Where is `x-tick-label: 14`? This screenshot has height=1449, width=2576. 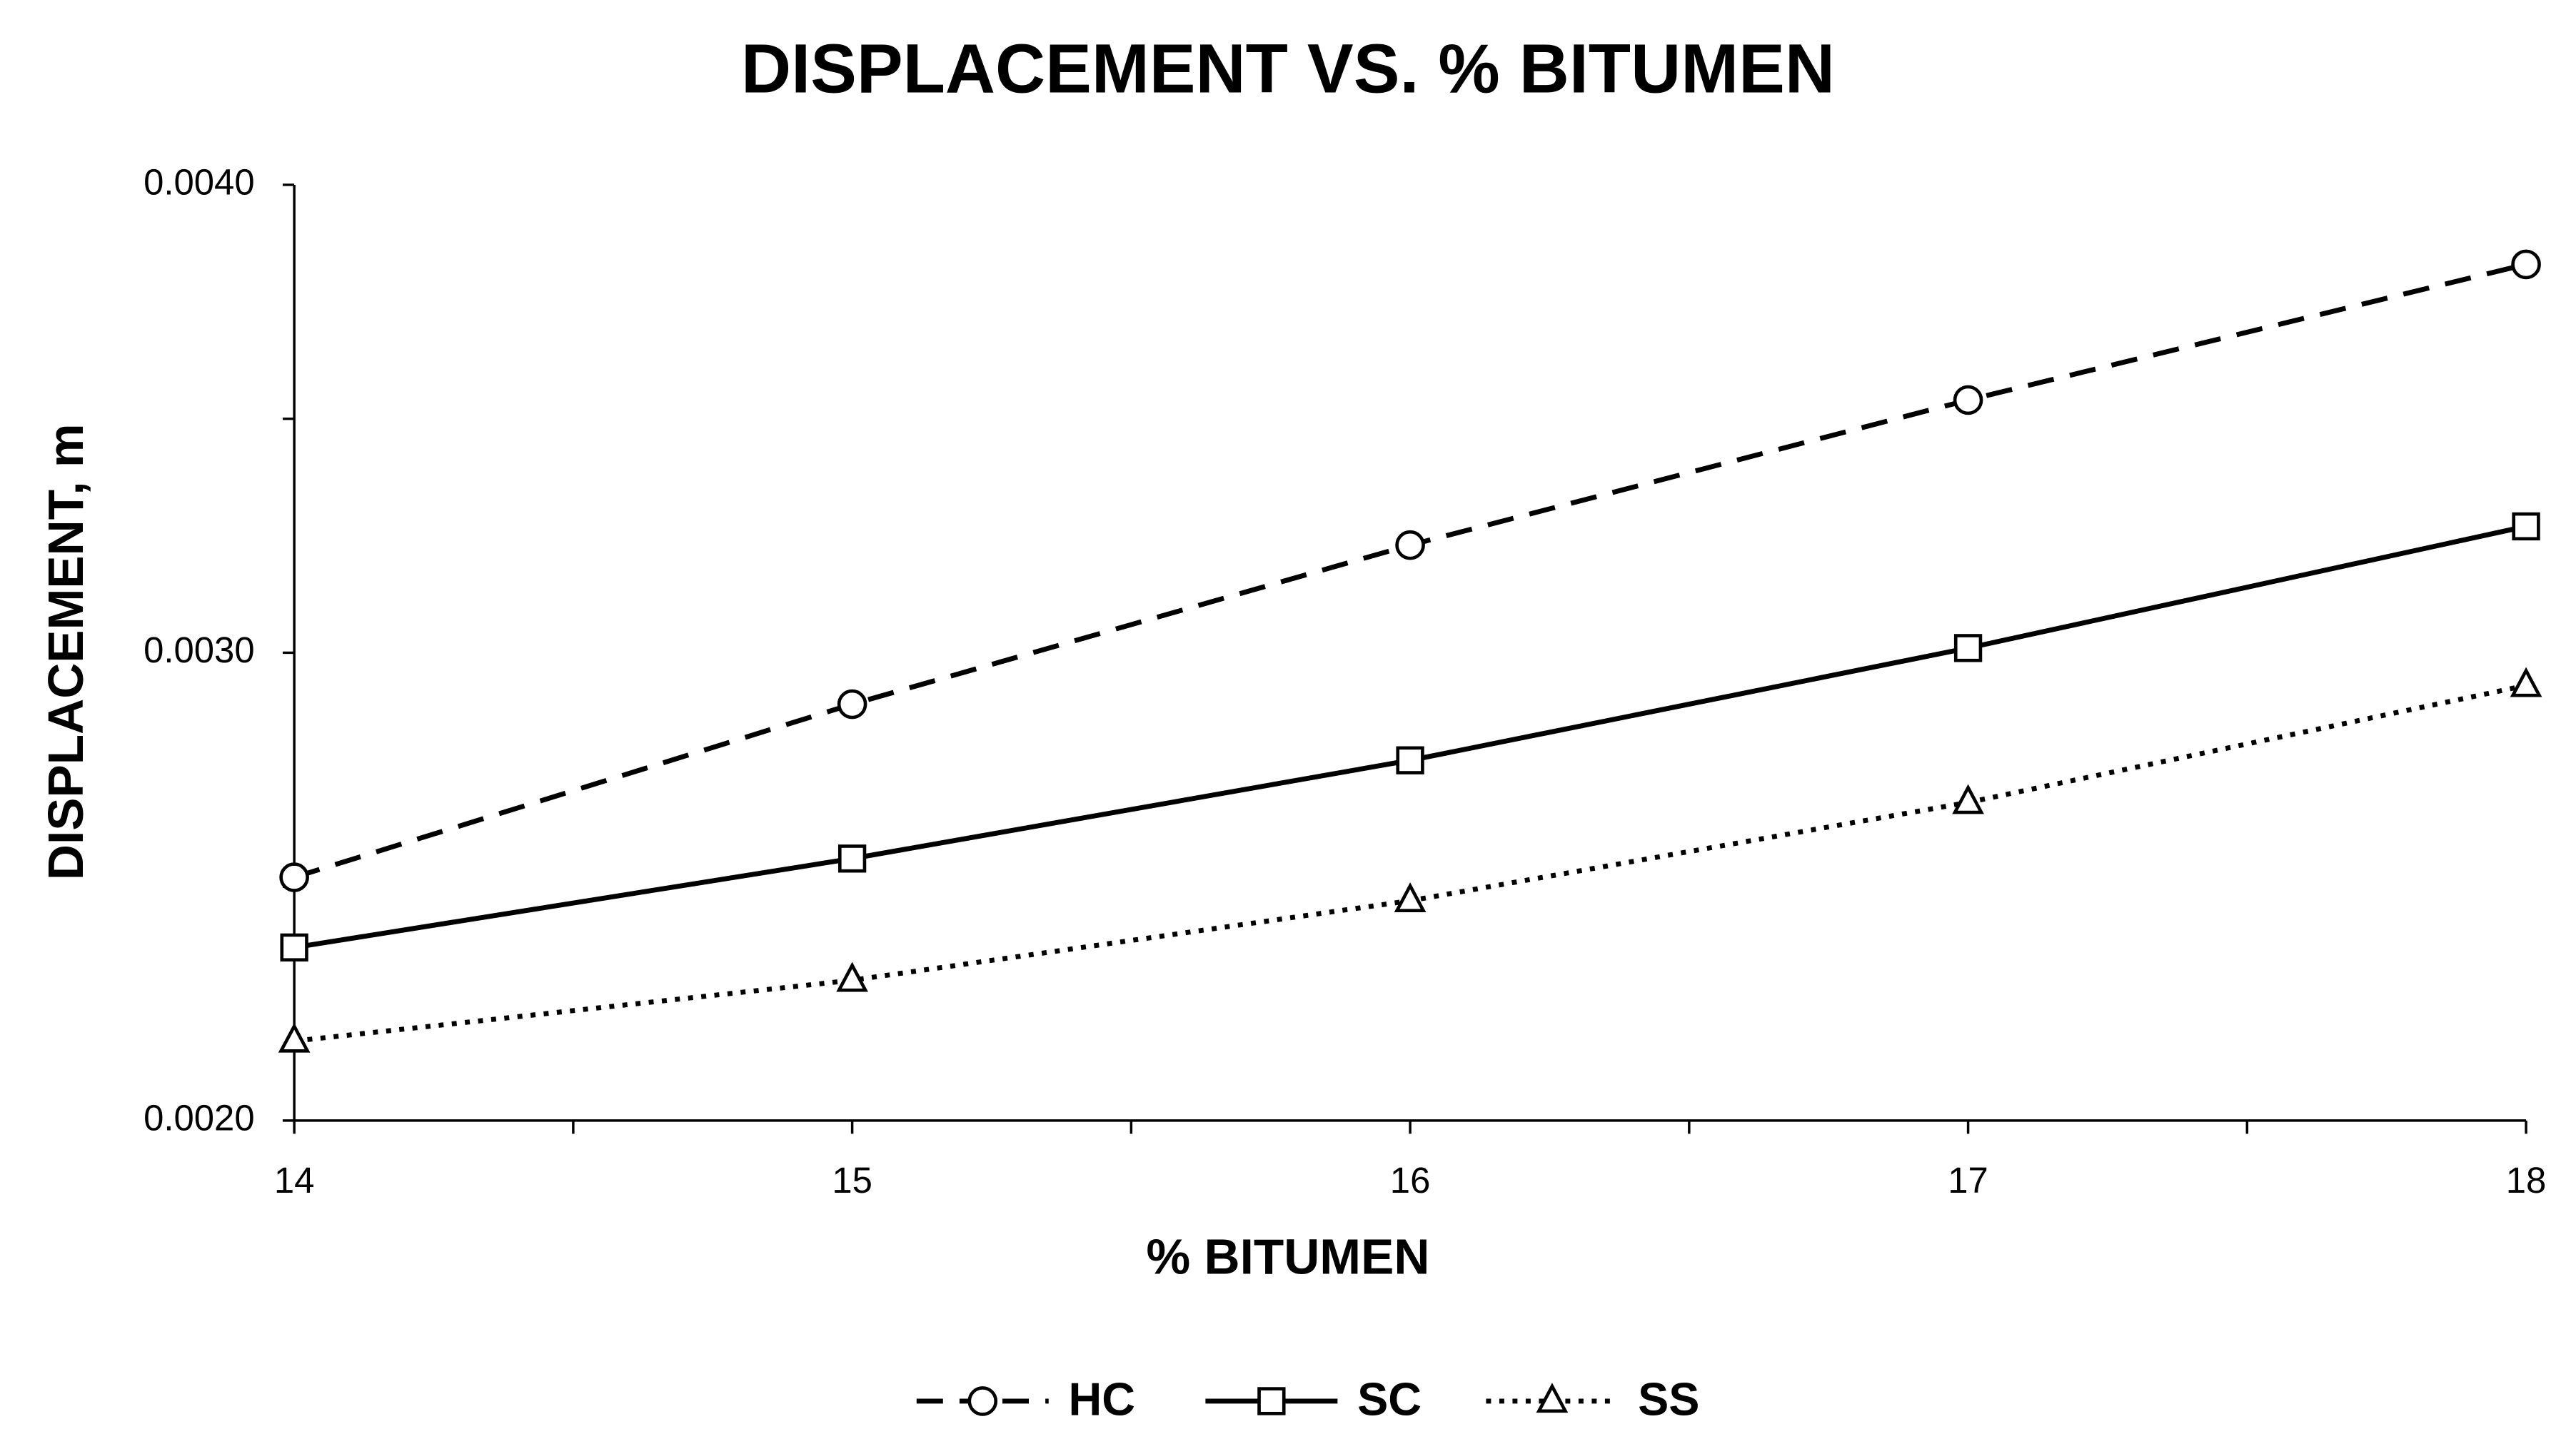 x-tick-label: 14 is located at coordinates (294, 1180).